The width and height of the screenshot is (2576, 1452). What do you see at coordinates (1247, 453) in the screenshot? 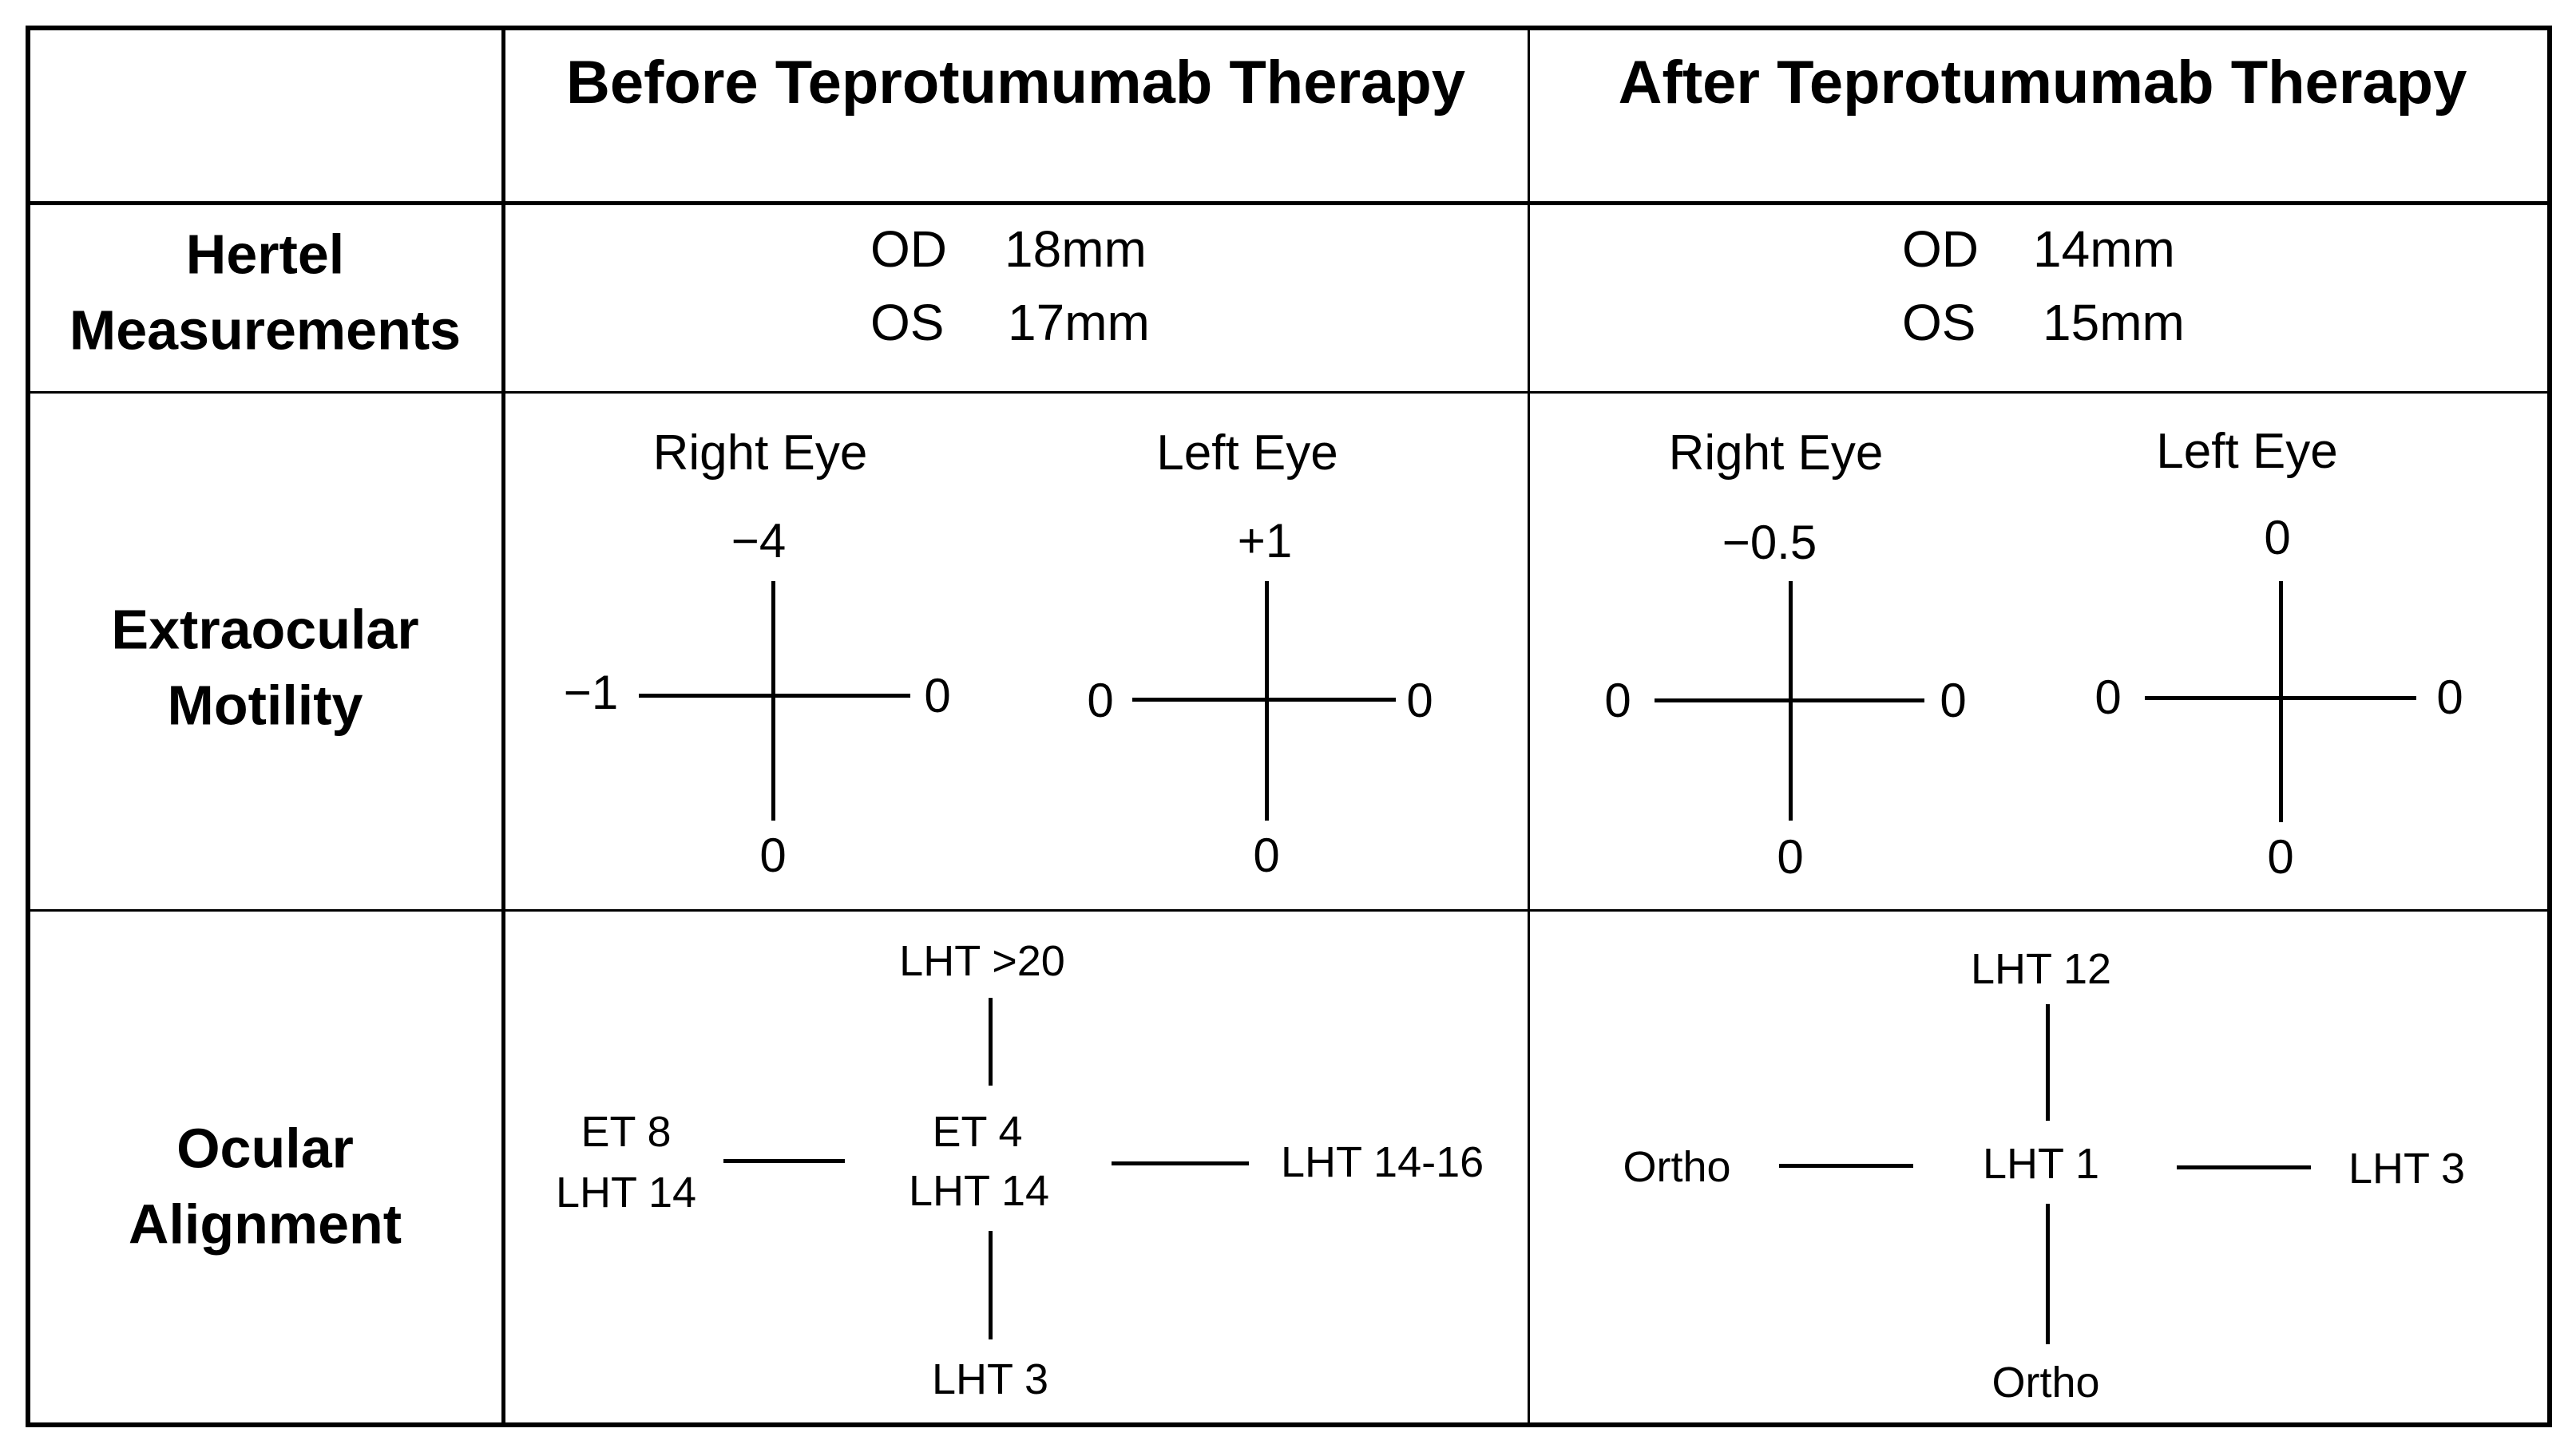
I see `motility-before-left-title: Left Eye` at bounding box center [1247, 453].